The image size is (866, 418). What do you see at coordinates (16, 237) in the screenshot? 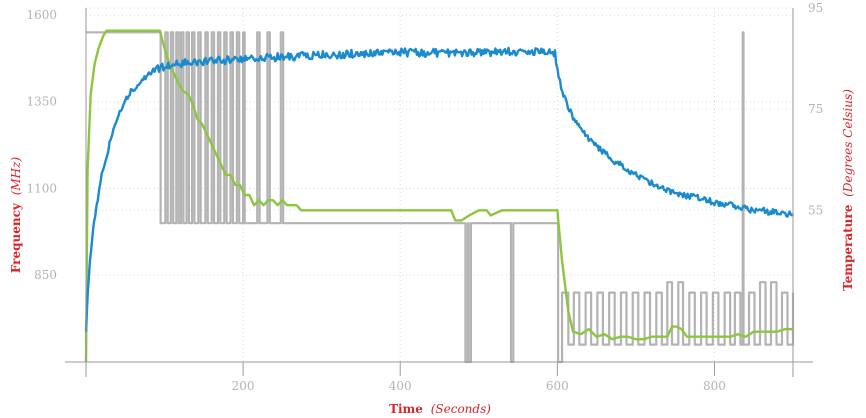
I see `left-axis-title-bold: Frequency` at bounding box center [16, 237].